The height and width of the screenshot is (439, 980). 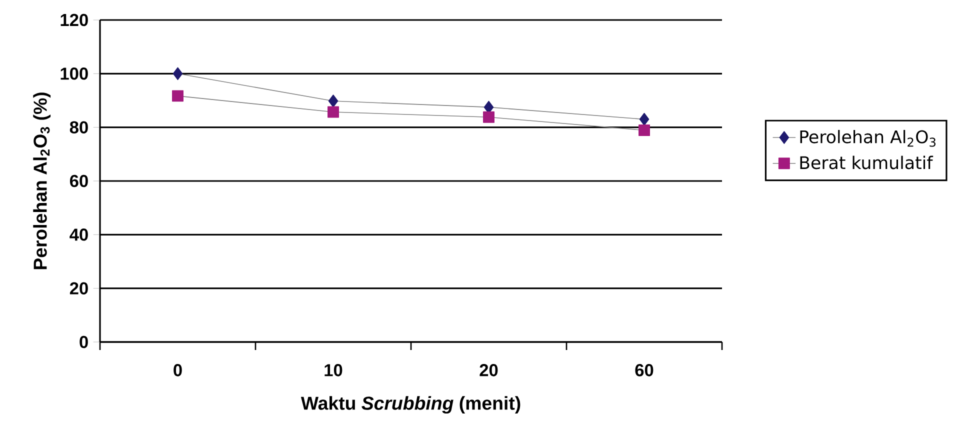 What do you see at coordinates (42, 181) in the screenshot?
I see `y-axis-title: Perolehan Al$_{2}$O$_{3}$ (%)` at bounding box center [42, 181].